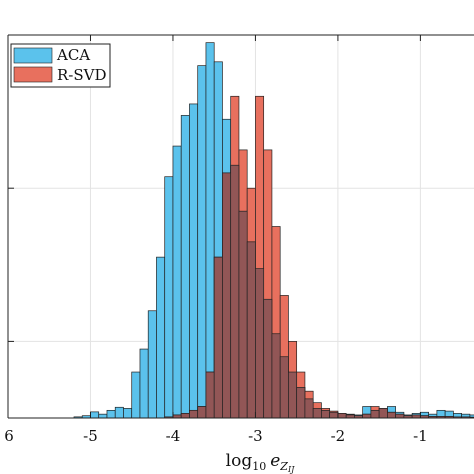 The image size is (474, 474). Describe the element at coordinates (255, 436) in the screenshot. I see `x-tick-label: -3` at that location.